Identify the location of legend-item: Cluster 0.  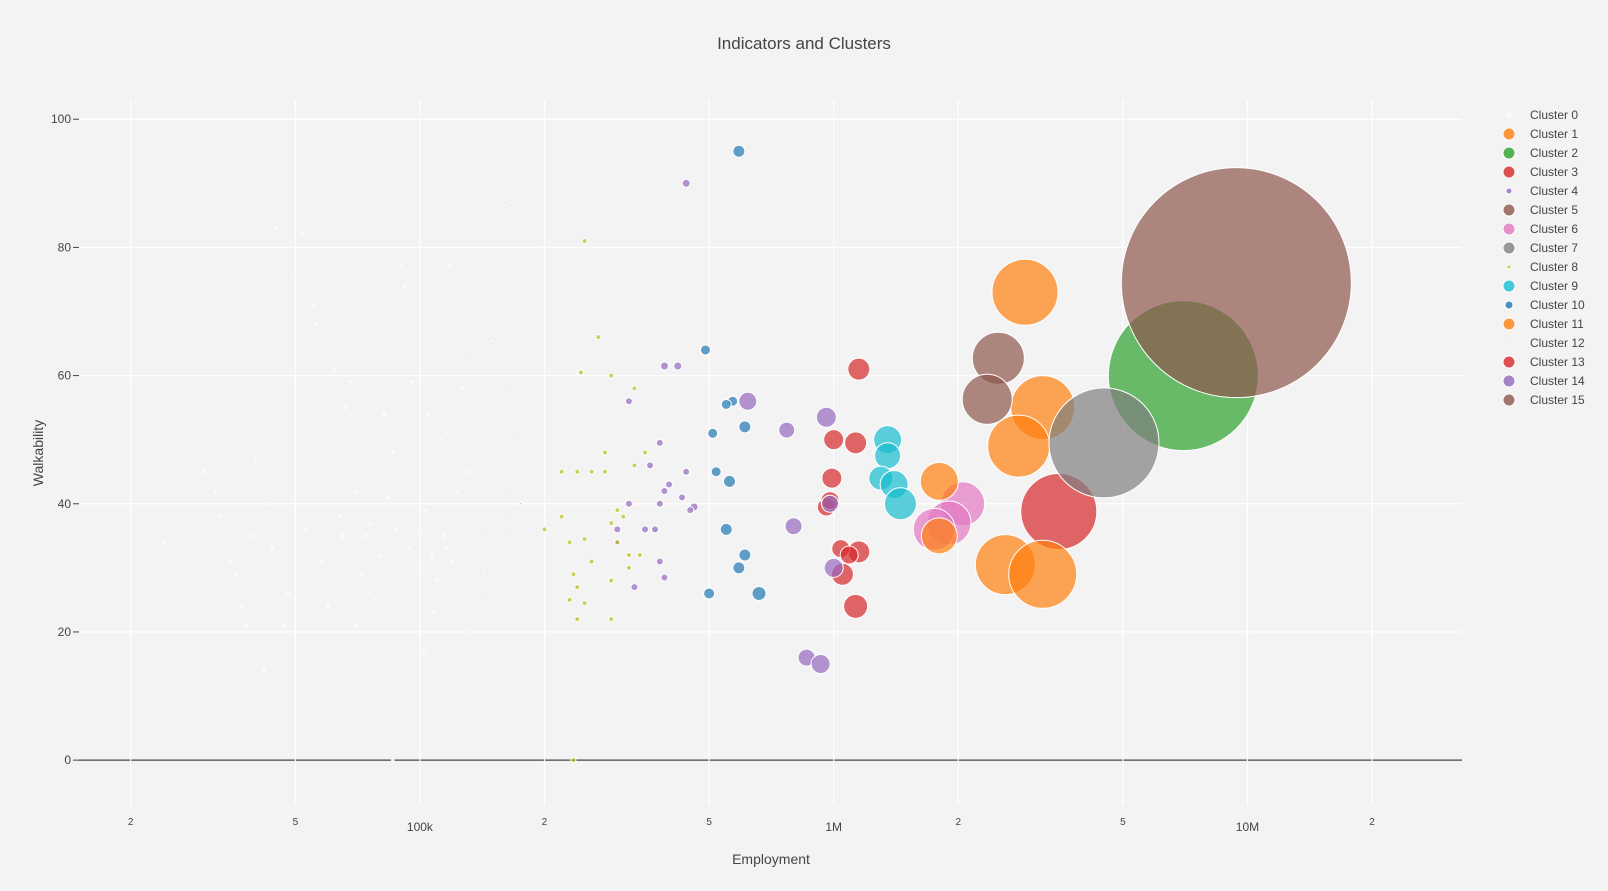
(1542, 115).